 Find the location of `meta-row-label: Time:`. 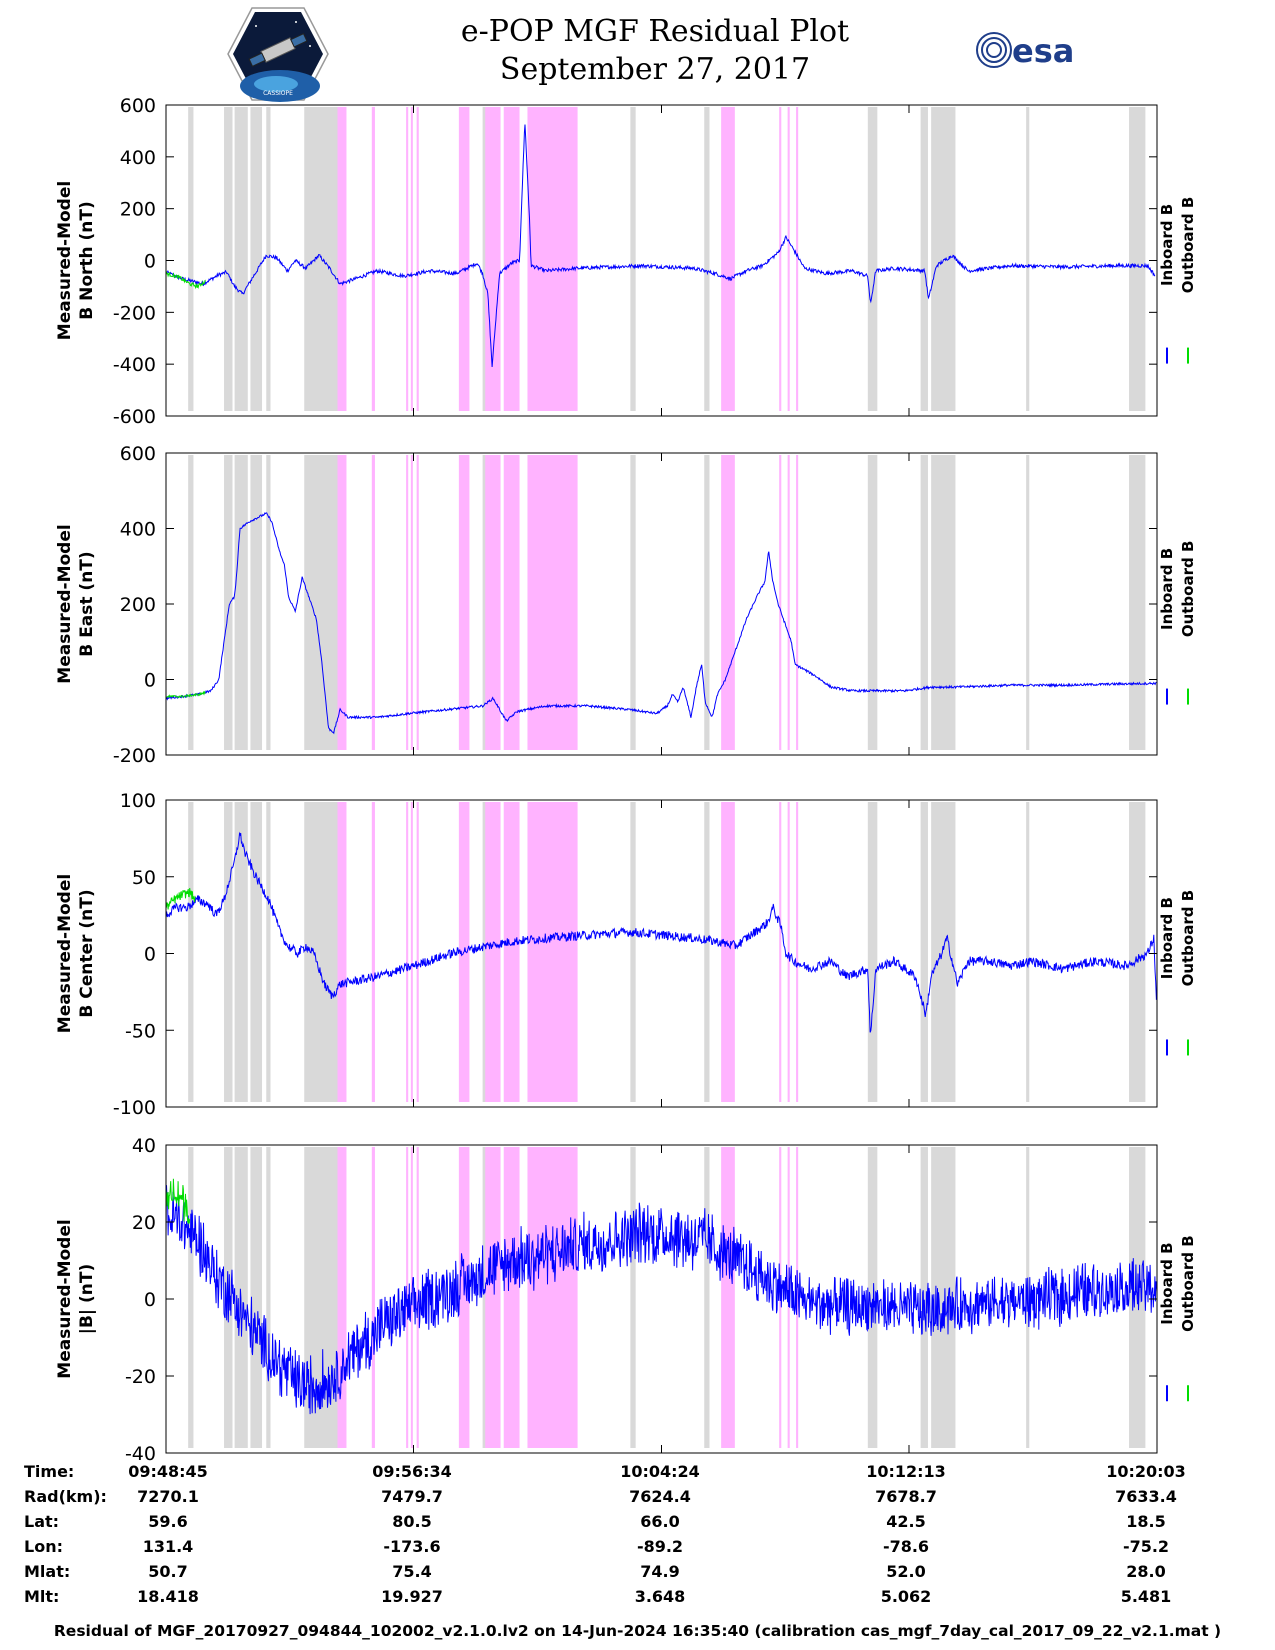

meta-row-label: Time: is located at coordinates (49, 1471).